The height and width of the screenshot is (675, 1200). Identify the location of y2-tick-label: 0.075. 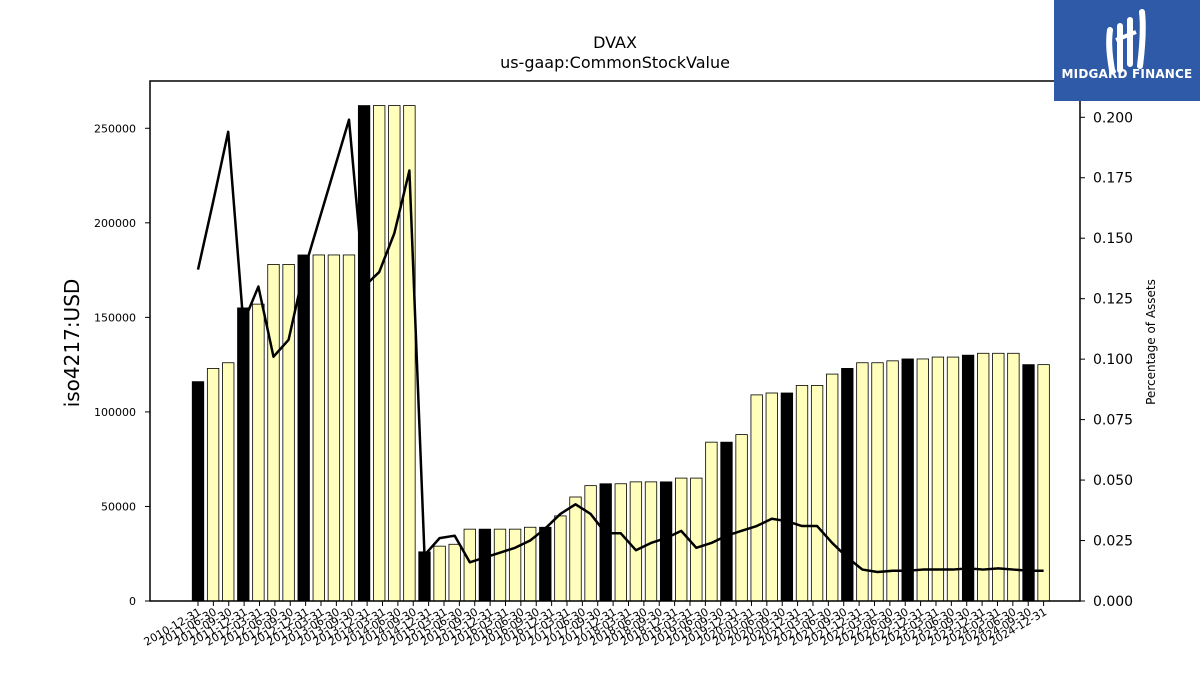
(1113, 421).